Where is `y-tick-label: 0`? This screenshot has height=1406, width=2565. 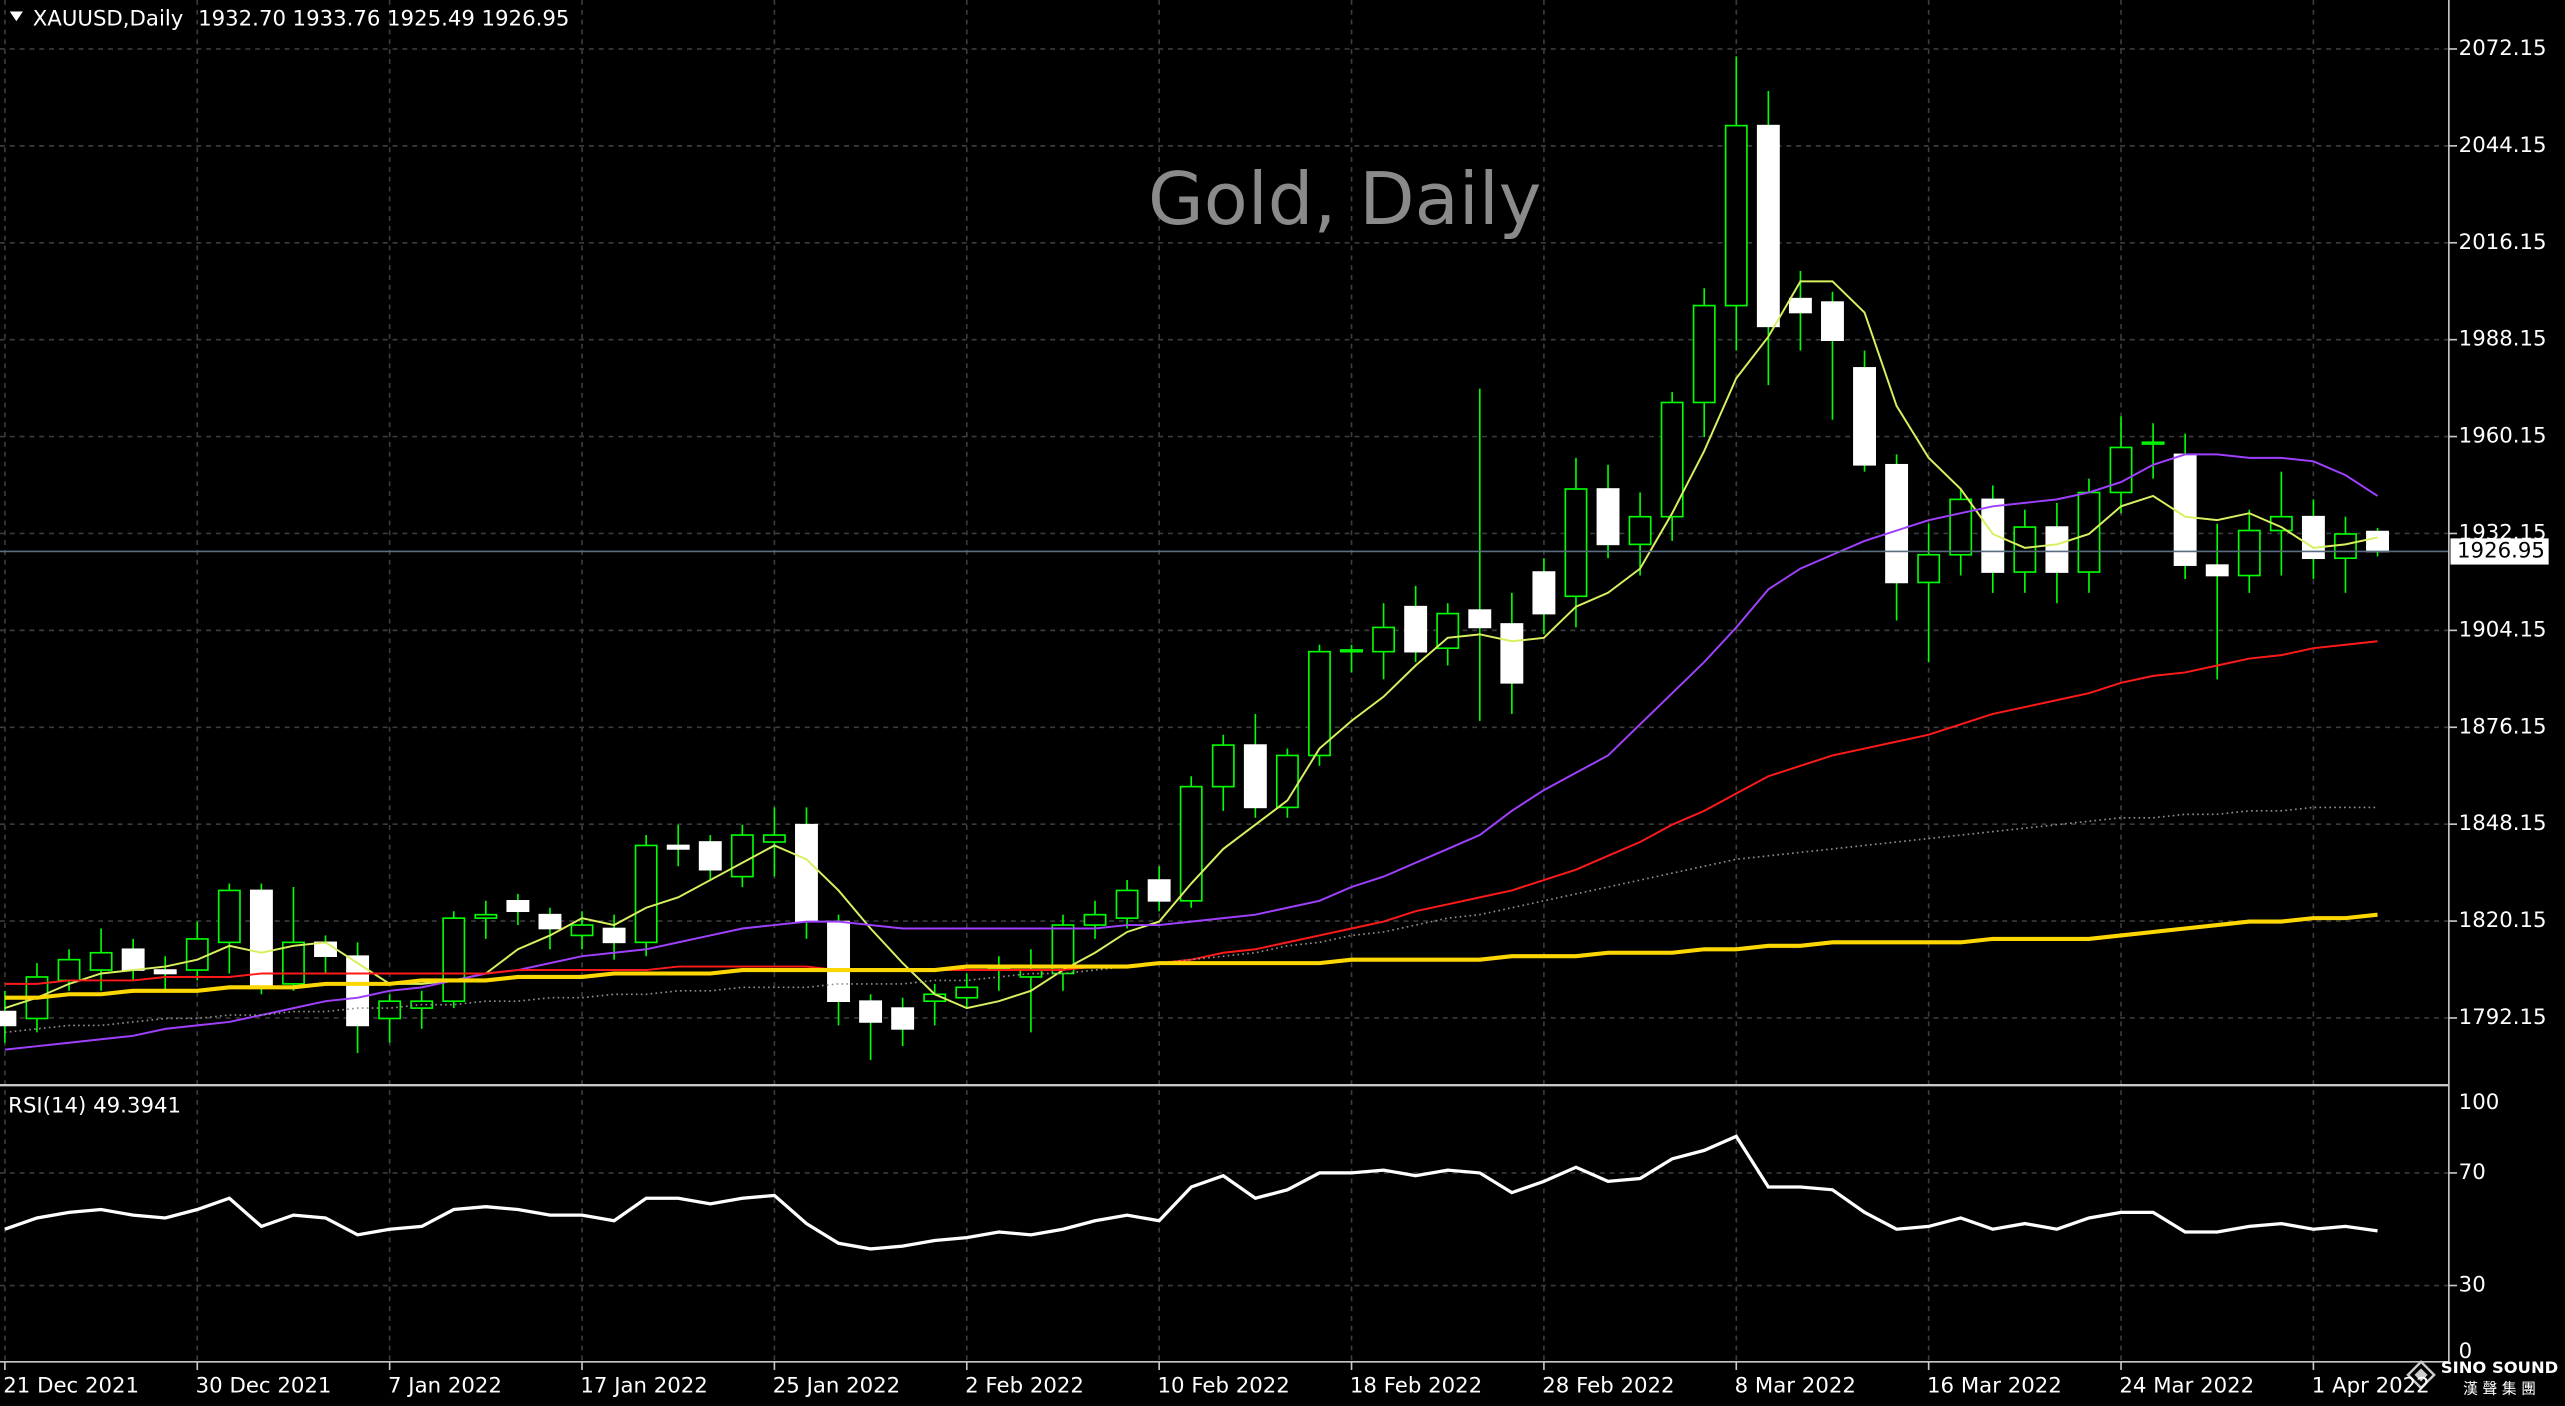 y-tick-label: 0 is located at coordinates (2466, 1351).